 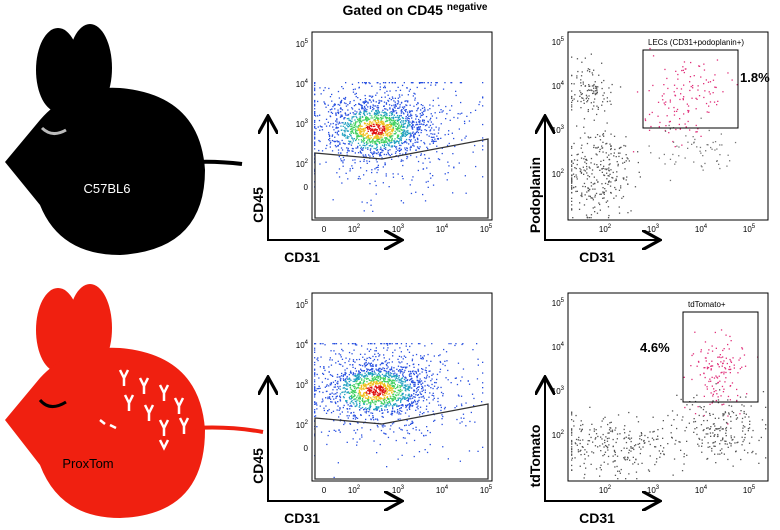 I want to click on tick-label: 10⁴, so click(x=442, y=490).